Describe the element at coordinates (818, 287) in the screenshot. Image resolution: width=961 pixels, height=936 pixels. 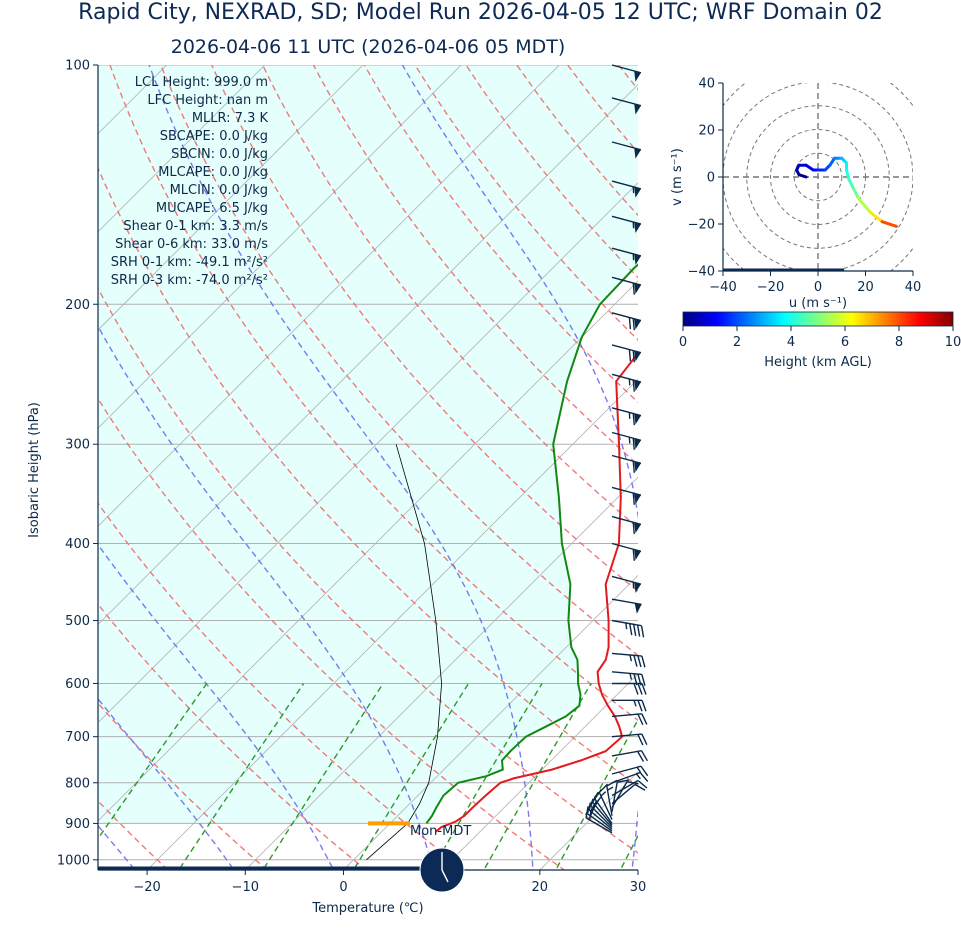
I see `hodograph-x-tick-label: 0` at that location.